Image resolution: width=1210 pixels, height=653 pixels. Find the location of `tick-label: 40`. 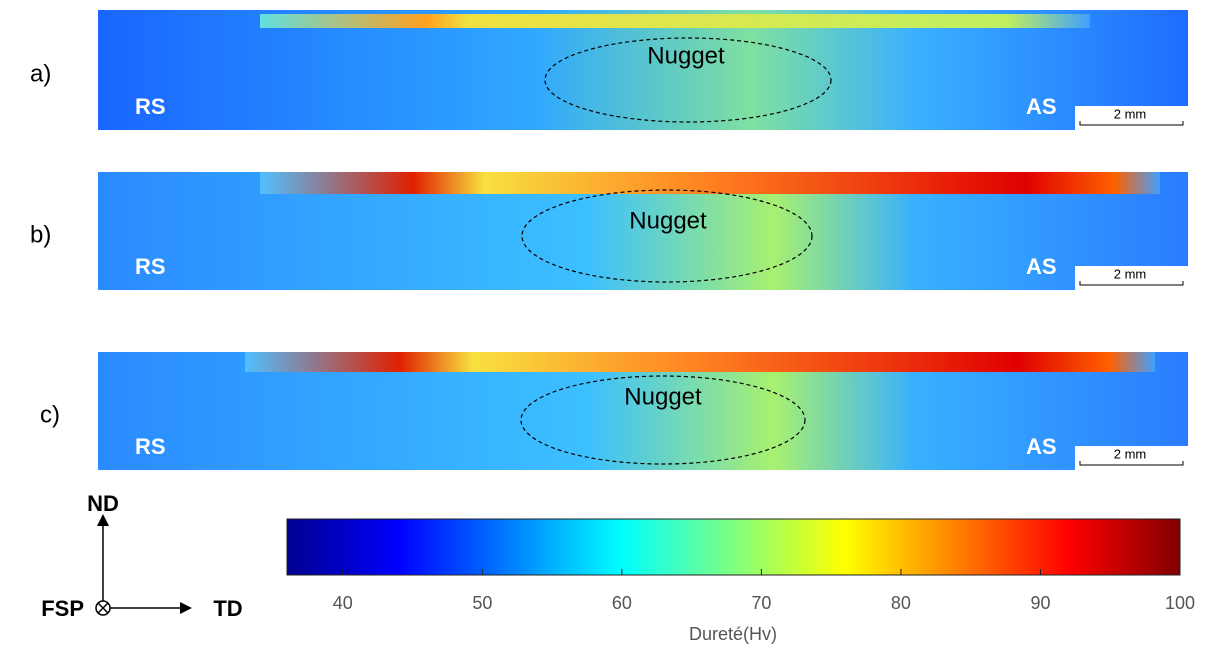

tick-label: 40 is located at coordinates (343, 603).